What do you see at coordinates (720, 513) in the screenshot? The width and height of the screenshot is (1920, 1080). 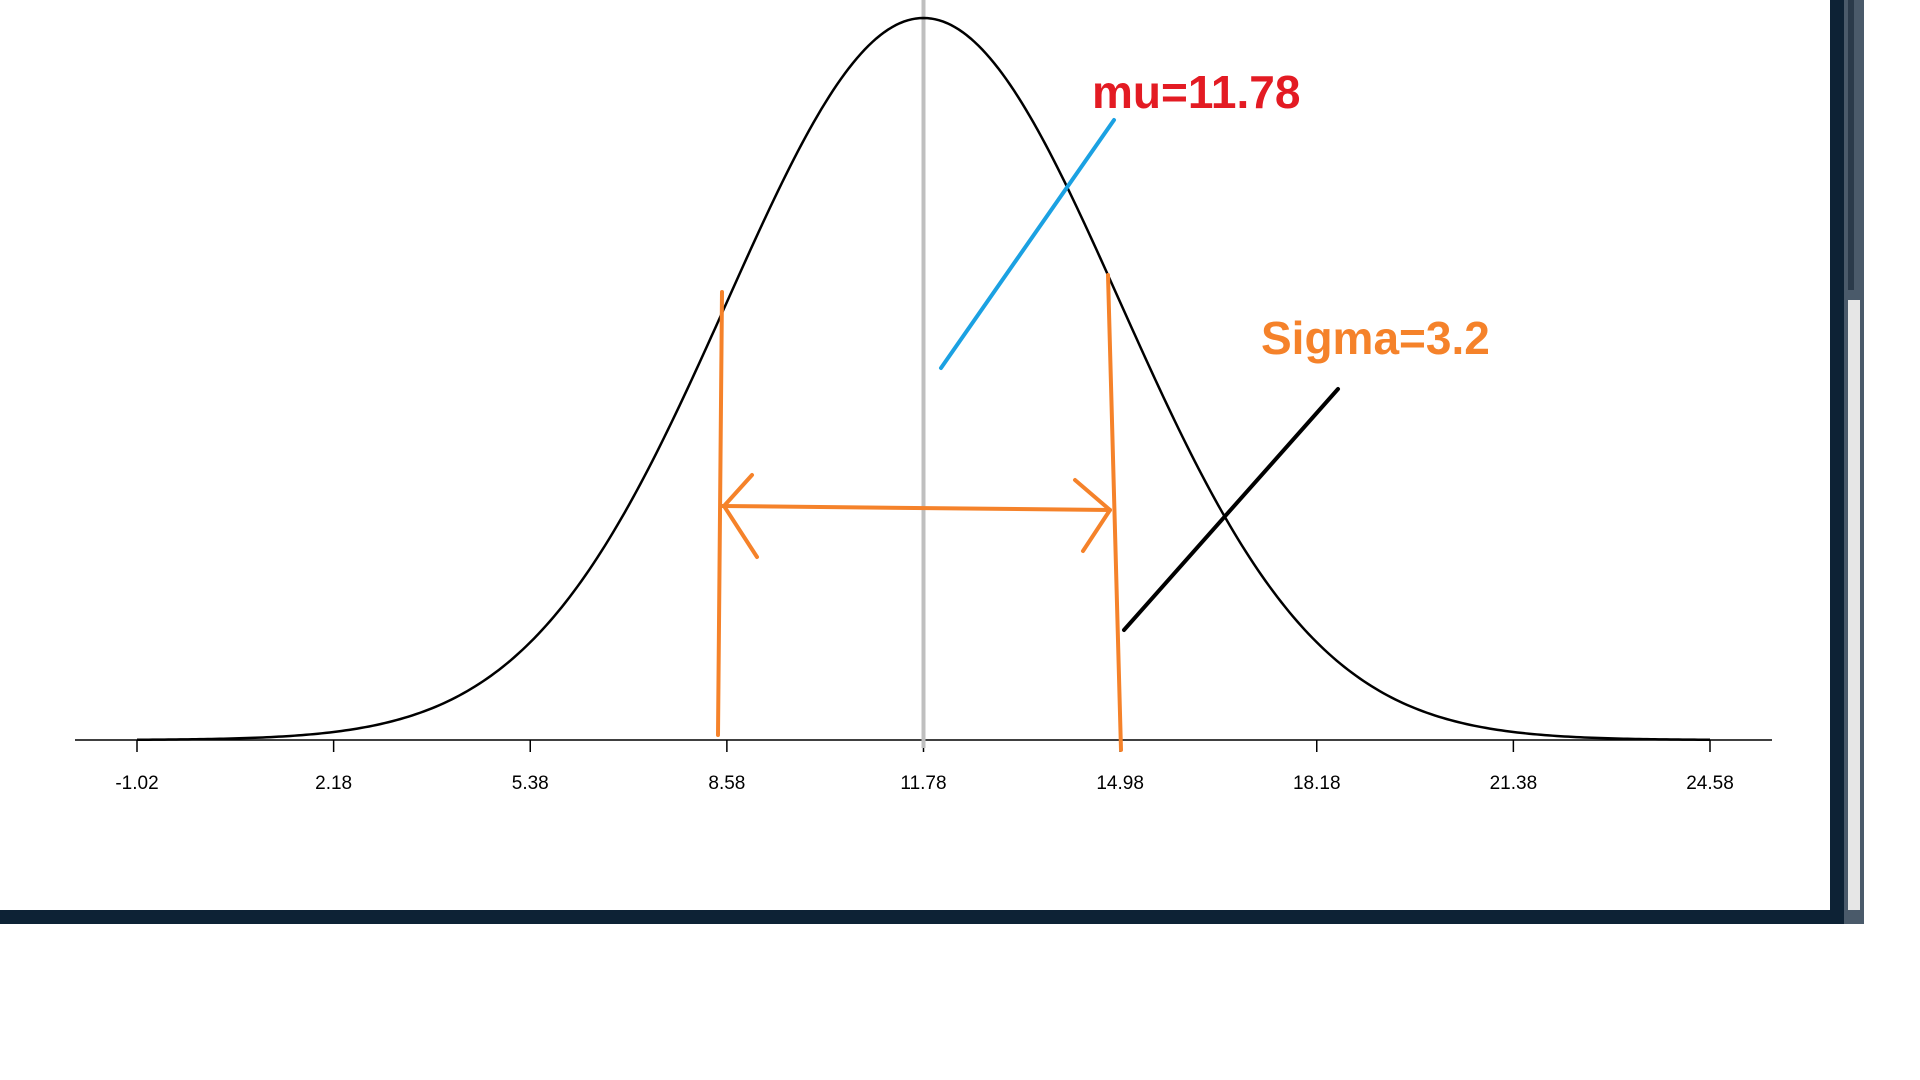 I see `sigma-left-marker` at bounding box center [720, 513].